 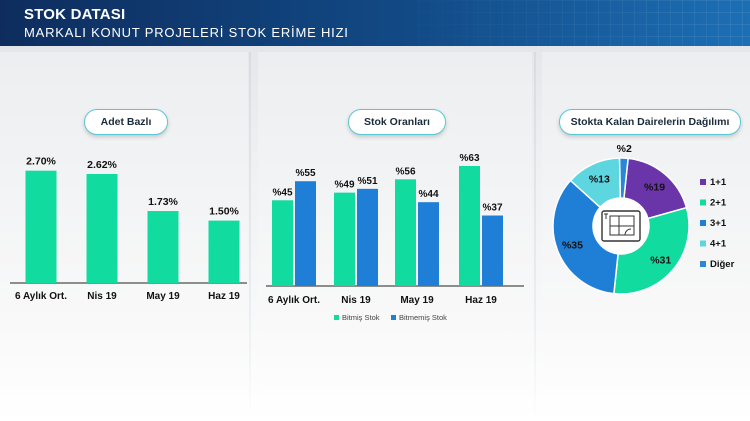 What do you see at coordinates (41, 162) in the screenshot?
I see `adet-value-label: 2.70%` at bounding box center [41, 162].